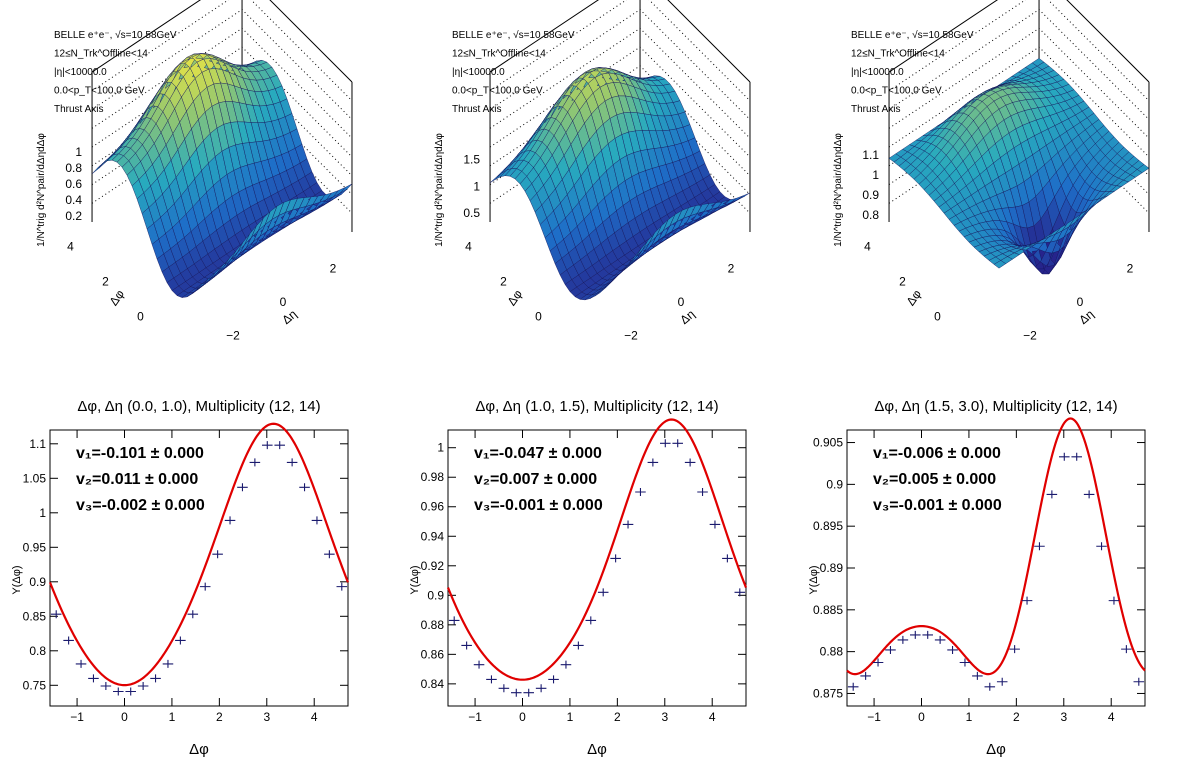  What do you see at coordinates (937, 453) in the screenshot?
I see `fit-parameter-label: v₁=-0.006 ± 0.000` at bounding box center [937, 453].